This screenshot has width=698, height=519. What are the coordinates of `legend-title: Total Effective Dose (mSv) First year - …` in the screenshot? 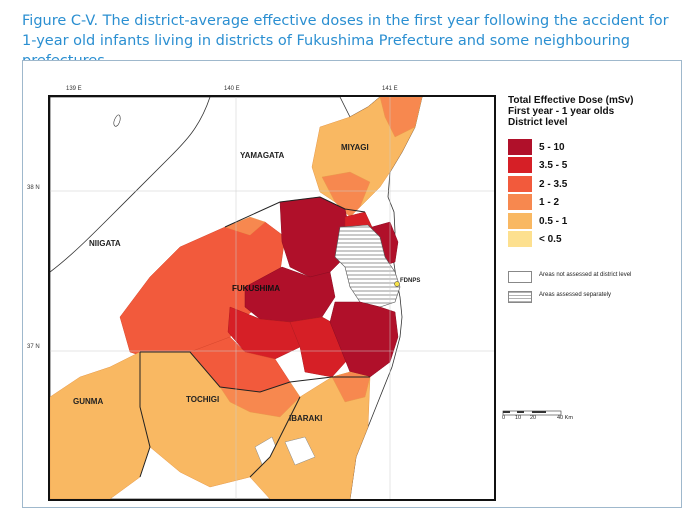 It's located at (570, 111).